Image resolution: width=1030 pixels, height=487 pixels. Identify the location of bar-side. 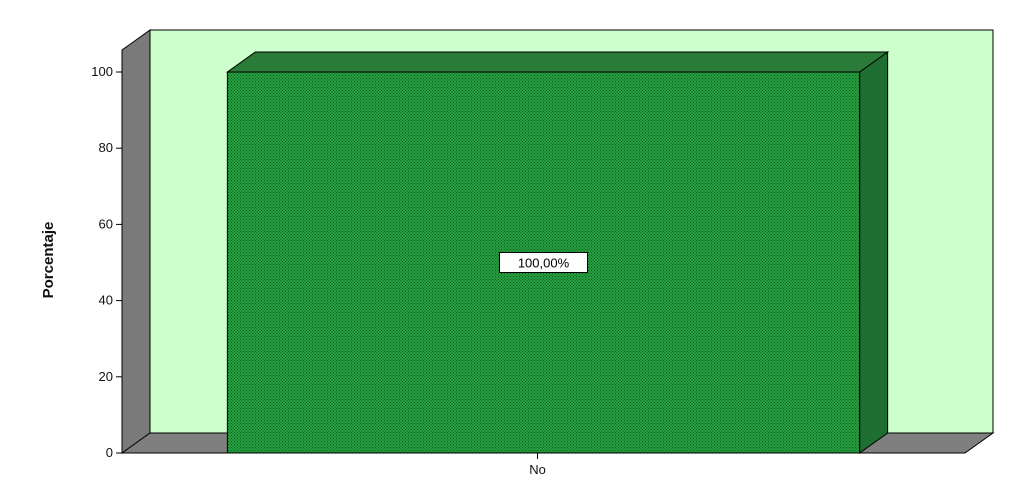
(874, 252).